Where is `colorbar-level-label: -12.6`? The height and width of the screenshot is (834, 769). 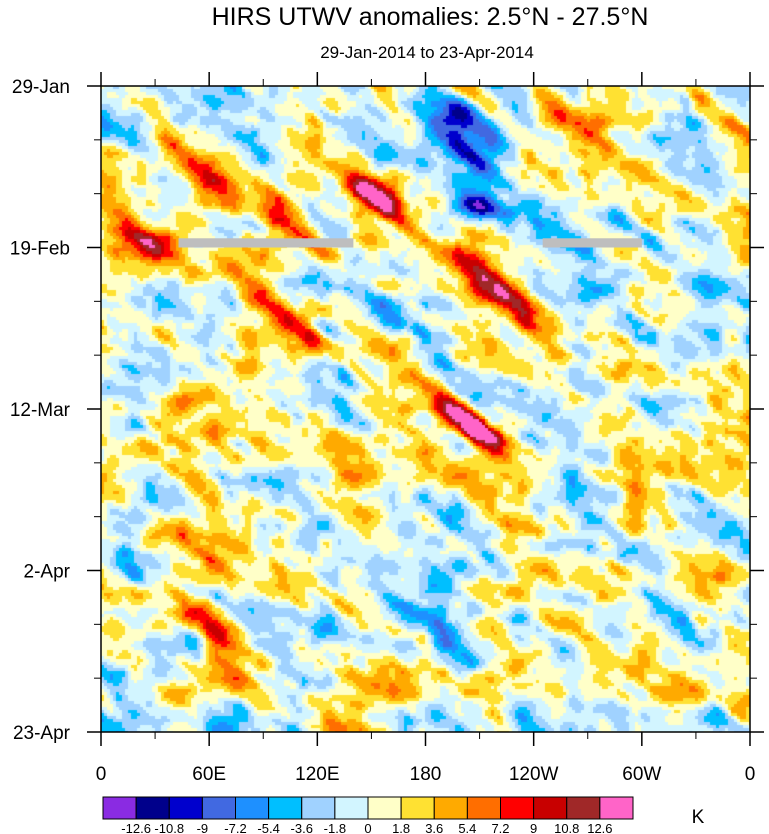 colorbar-level-label: -12.6 is located at coordinates (136, 827).